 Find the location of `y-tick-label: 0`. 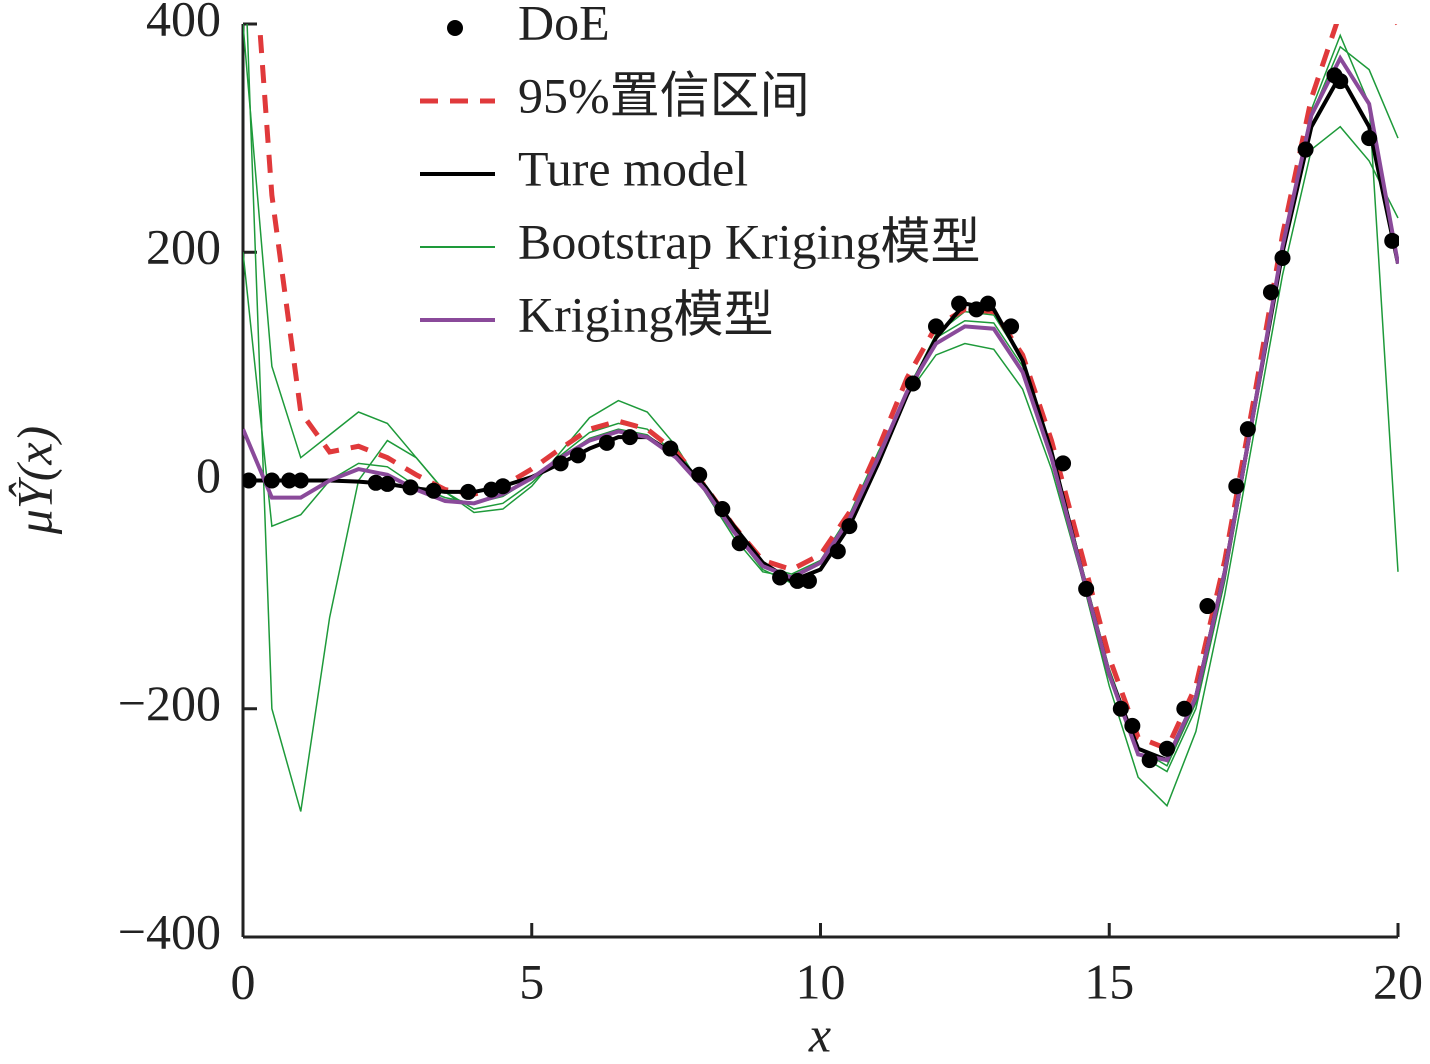

y-tick-label: 0 is located at coordinates (208, 475).